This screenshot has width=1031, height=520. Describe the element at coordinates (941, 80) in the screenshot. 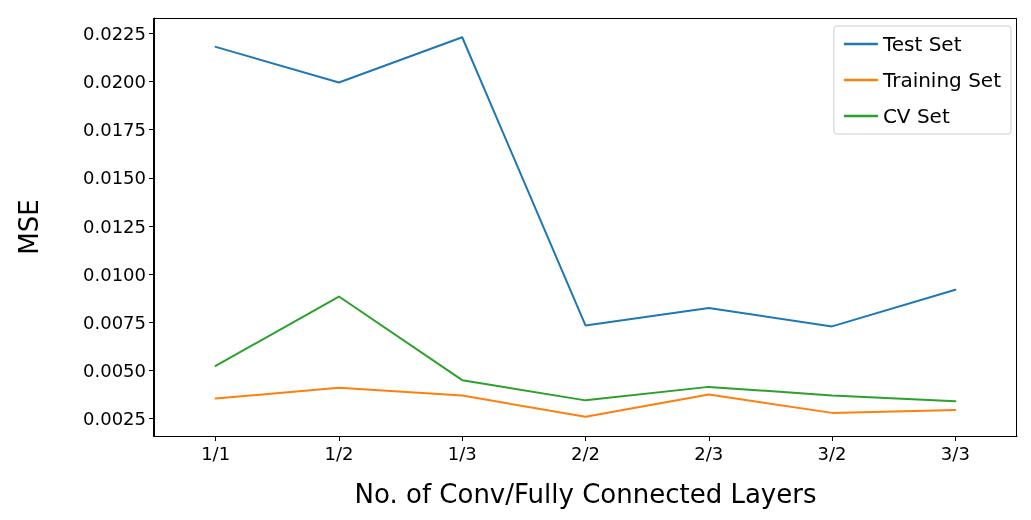

I see `legend-label: Training Set` at that location.